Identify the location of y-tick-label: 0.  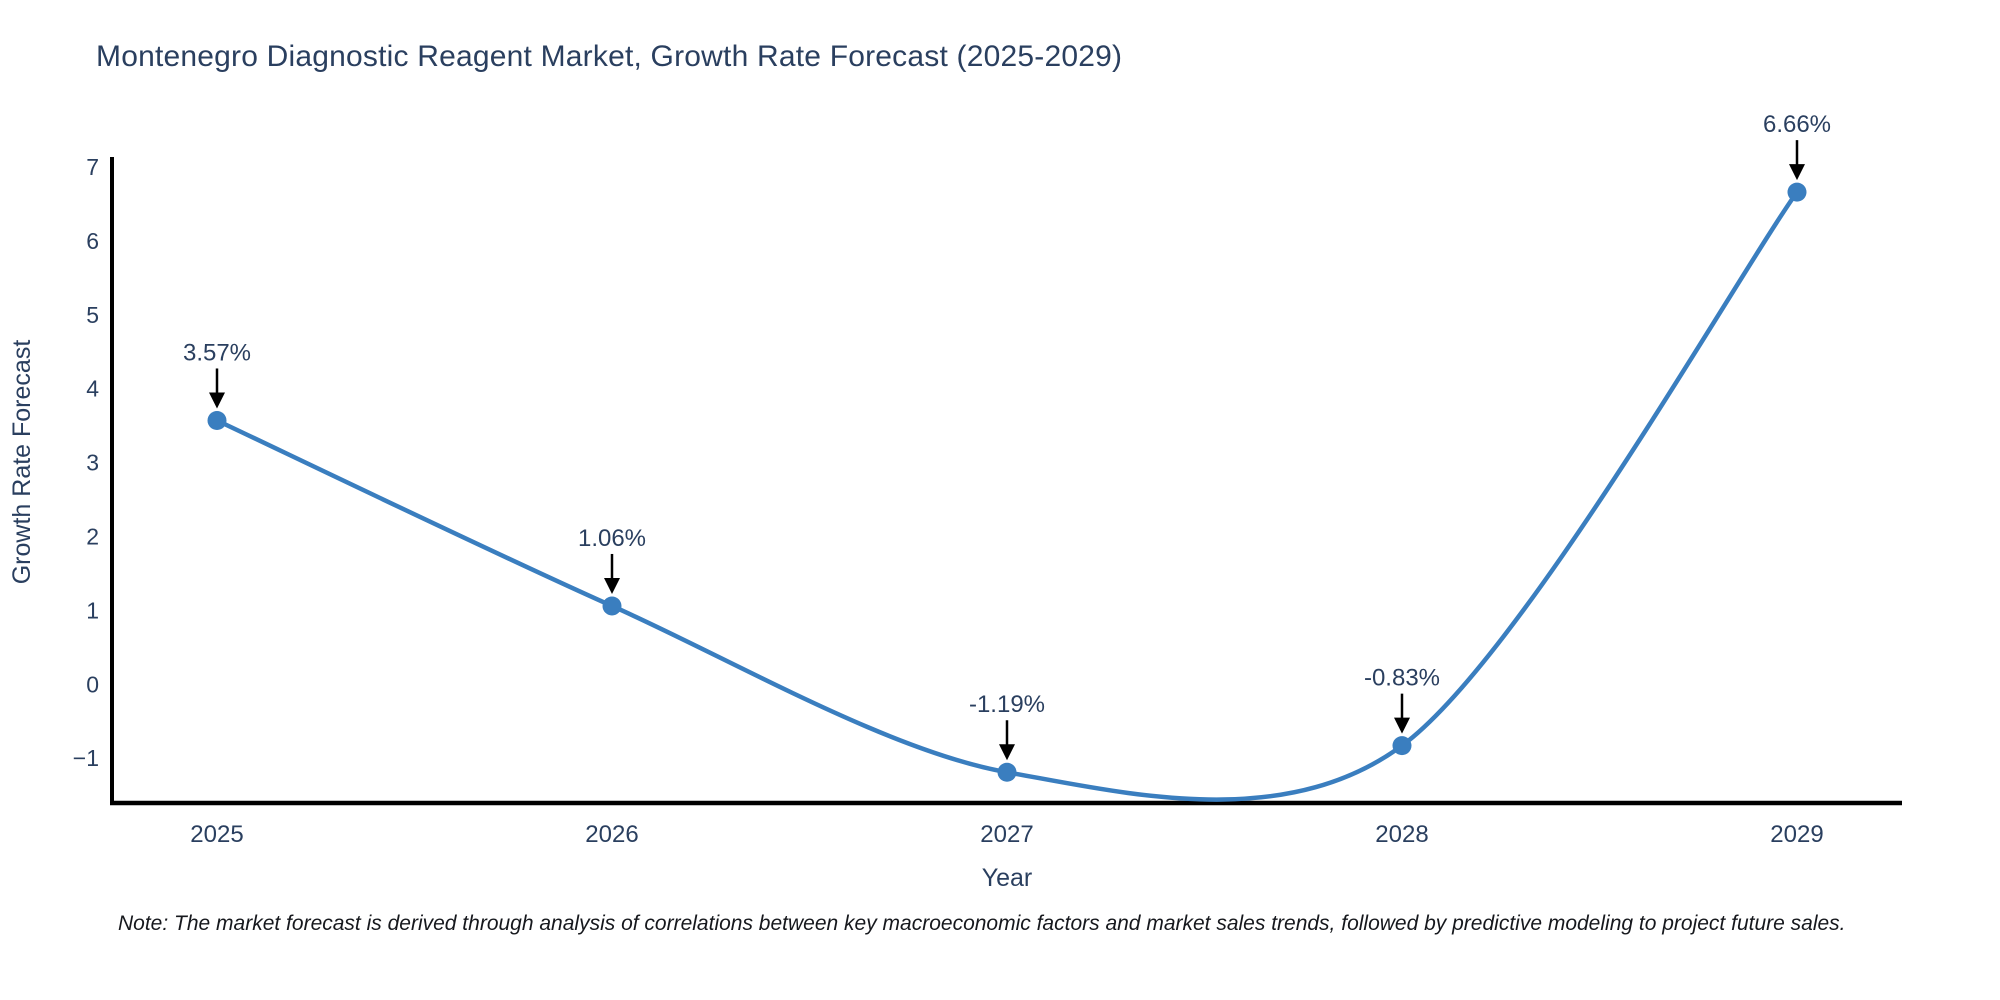
(92, 684).